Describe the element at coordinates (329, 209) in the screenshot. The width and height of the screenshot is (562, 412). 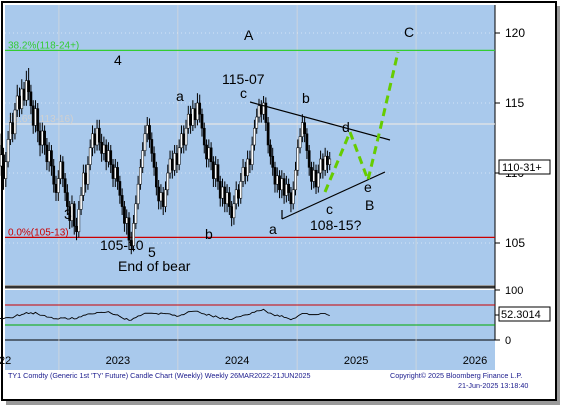
I see `wave-label-c-2: c` at that location.